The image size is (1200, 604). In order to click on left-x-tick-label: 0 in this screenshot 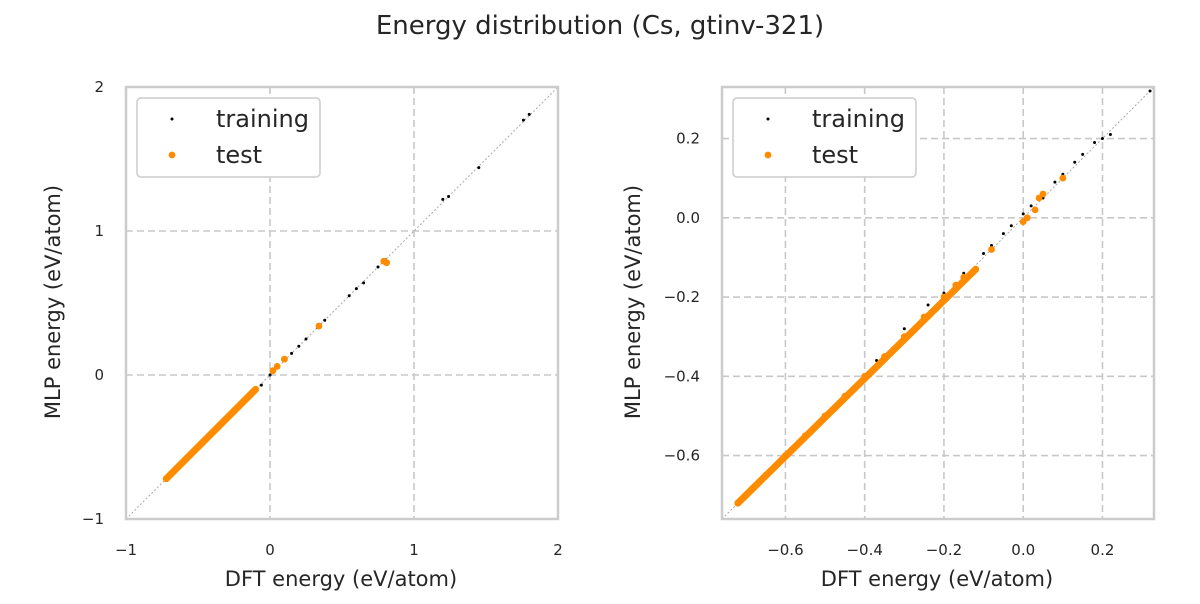, I will do `click(270, 550)`.